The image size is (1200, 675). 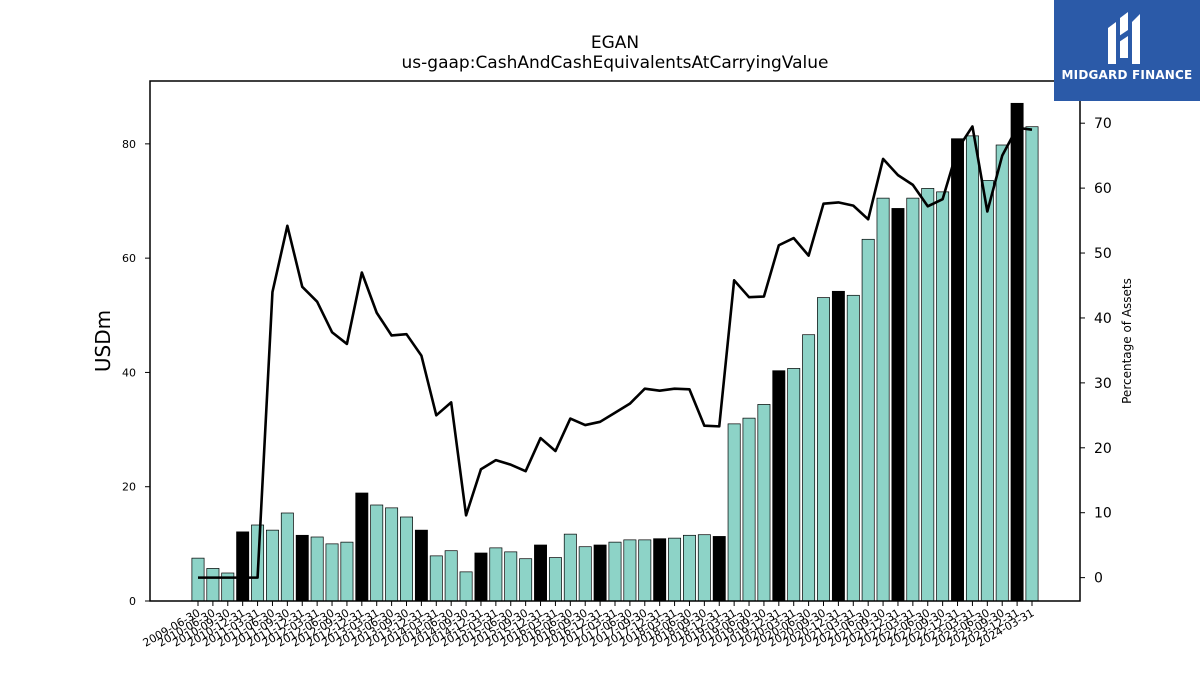 What do you see at coordinates (129, 144) in the screenshot?
I see `y-tick-label: 80` at bounding box center [129, 144].